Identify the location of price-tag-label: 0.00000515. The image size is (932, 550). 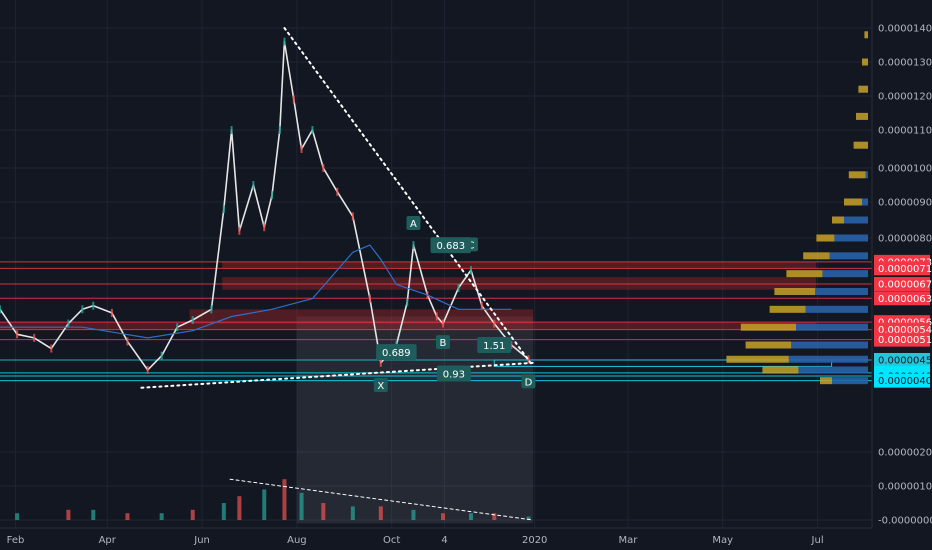
(905, 340).